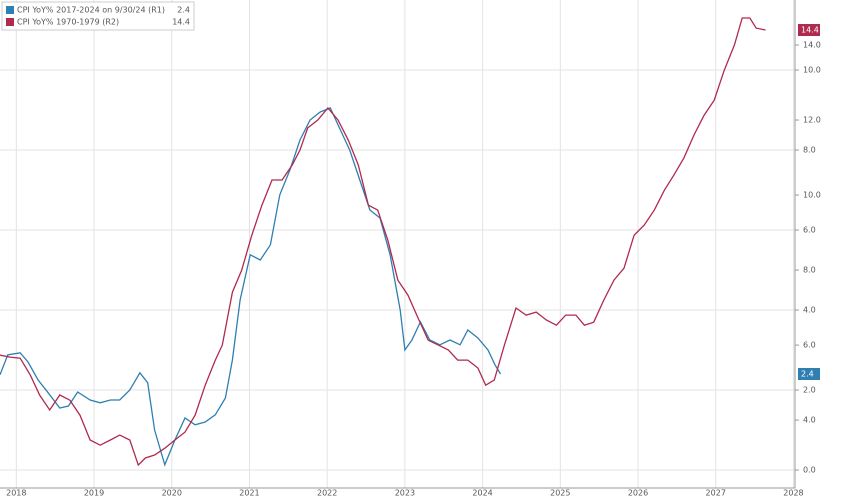 Image resolution: width=848 pixels, height=498 pixels. I want to click on x-tick-label: 2019, so click(94, 493).